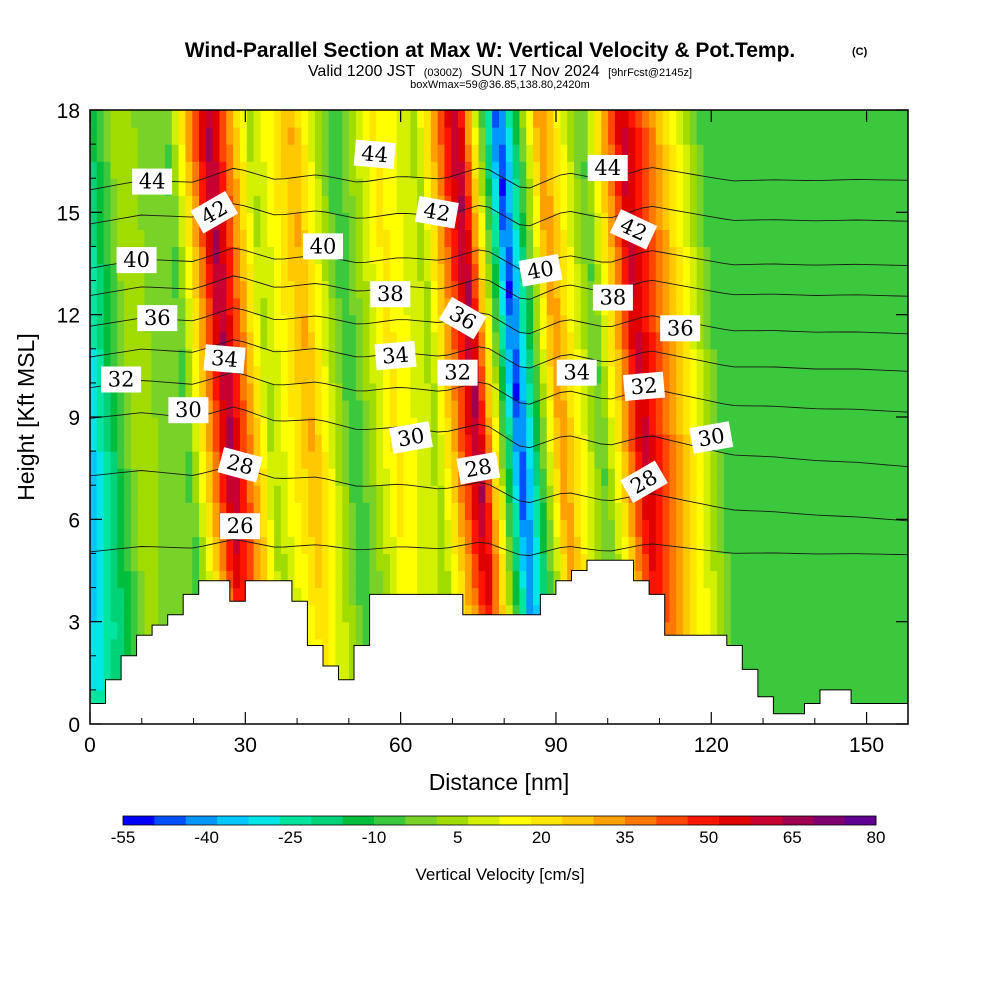 Image resolution: width=1000 pixels, height=1000 pixels. I want to click on subtitle-date: SUN 17 Nov 2024, so click(535, 71).